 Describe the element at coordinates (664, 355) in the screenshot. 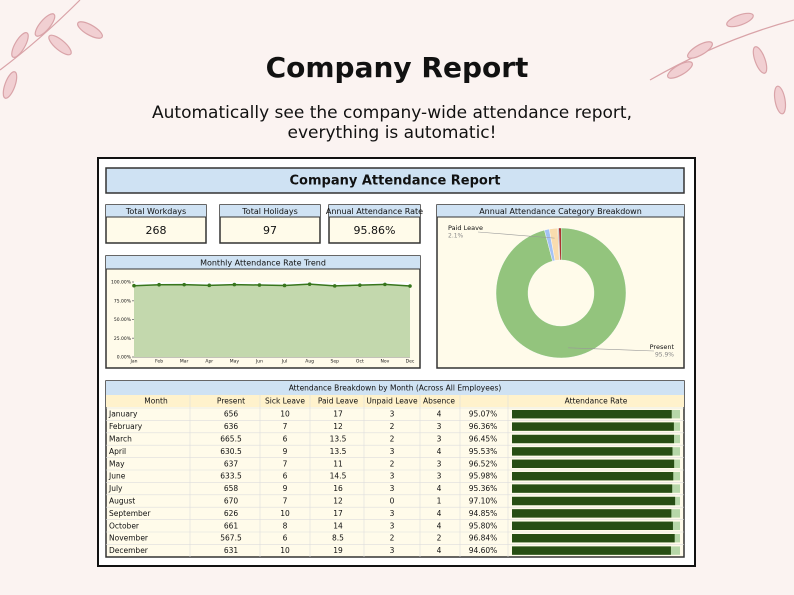

I see `slice-value-label: 95.9%` at that location.